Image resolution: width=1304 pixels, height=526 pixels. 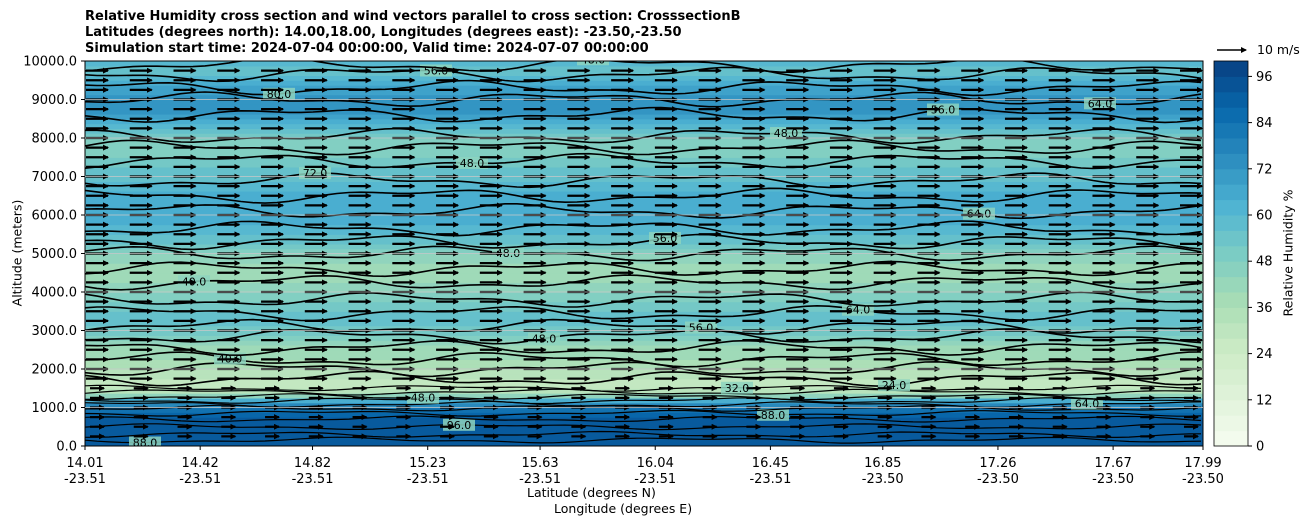 I want to click on colorbar-tick-label: 60, so click(x=1264, y=216).